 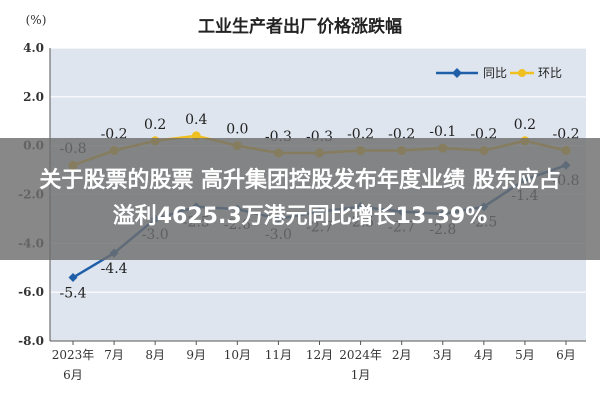 I want to click on headline-line-2: 溢利4625.3万港元同比增长13.39%, so click(x=300, y=216).